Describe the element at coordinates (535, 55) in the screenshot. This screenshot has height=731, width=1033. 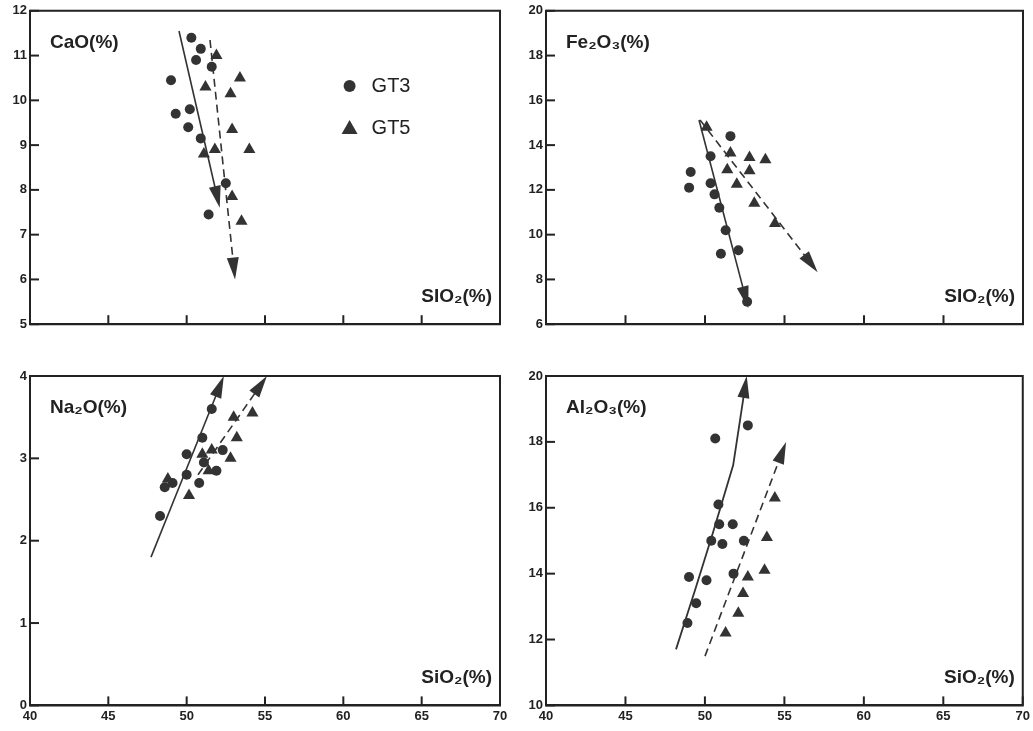
I see `y-tick-label: 18` at that location.